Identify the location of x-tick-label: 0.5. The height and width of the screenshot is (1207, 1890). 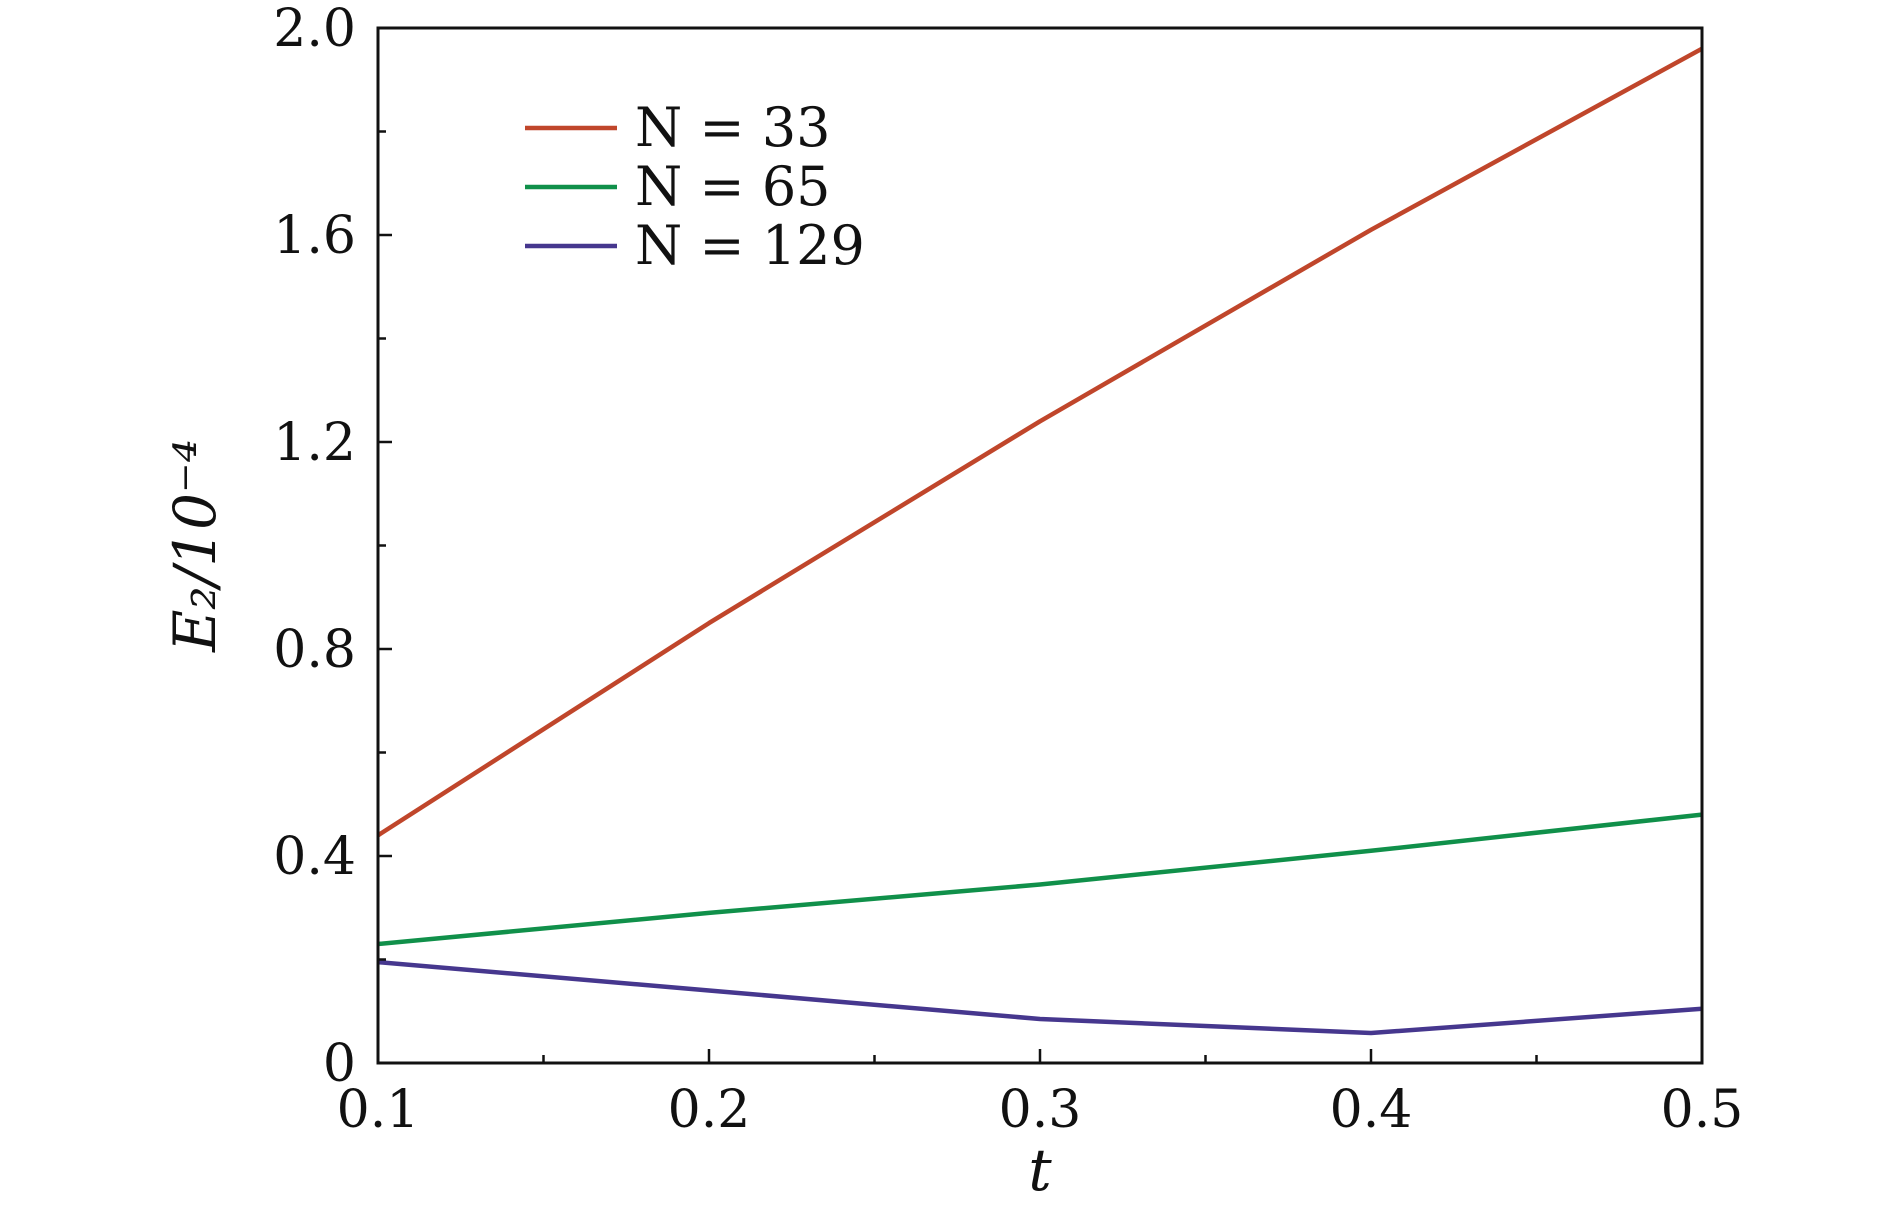
(1702, 1110).